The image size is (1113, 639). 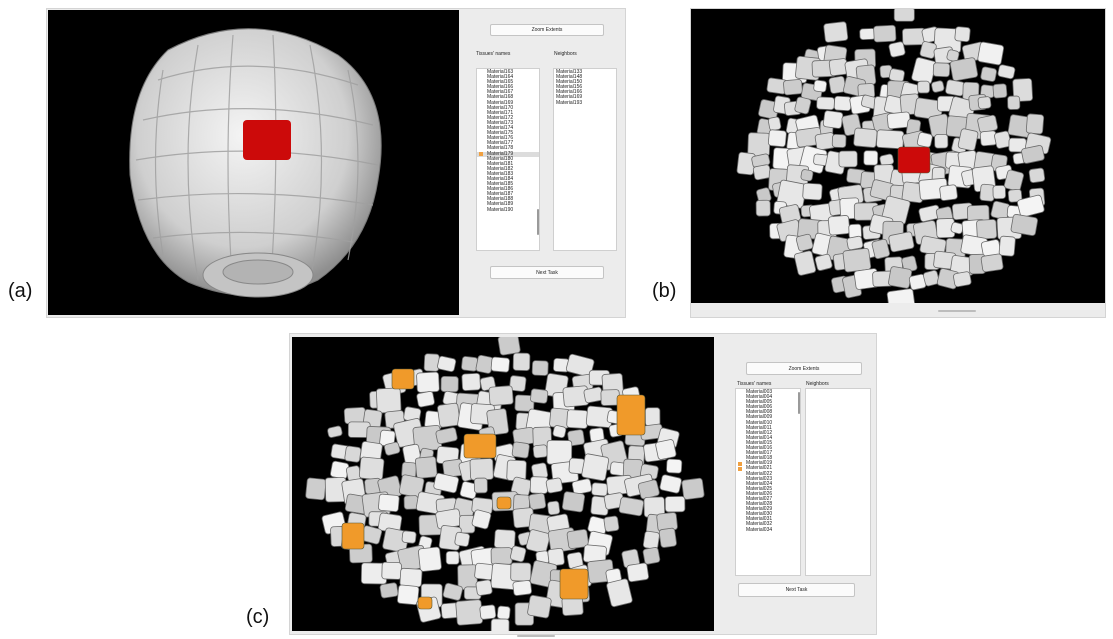 What do you see at coordinates (768, 489) in the screenshot?
I see `list-item: Material025` at bounding box center [768, 489].